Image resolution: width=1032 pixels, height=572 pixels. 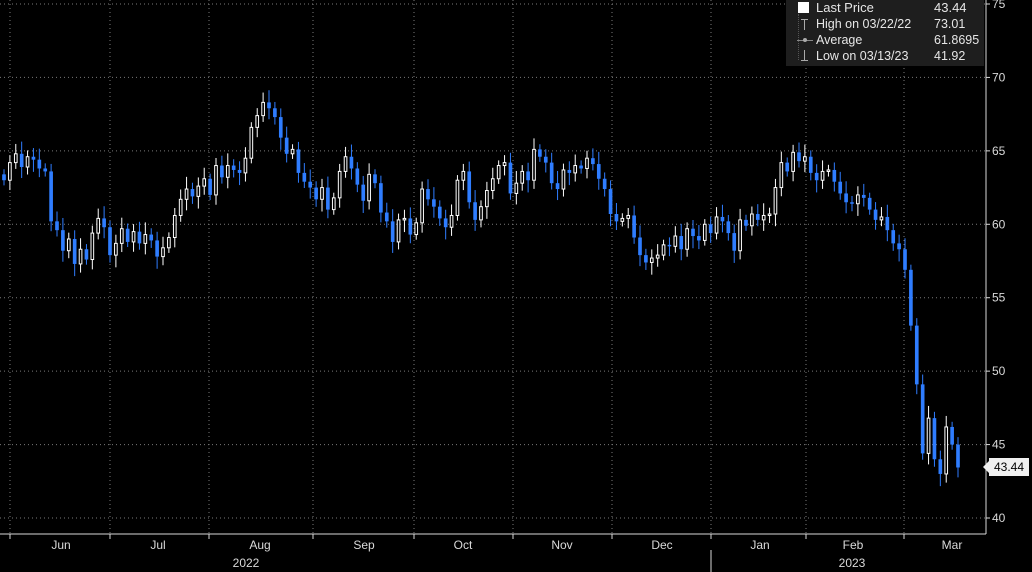 I want to click on y-tick-label: 75, so click(x=999, y=5).